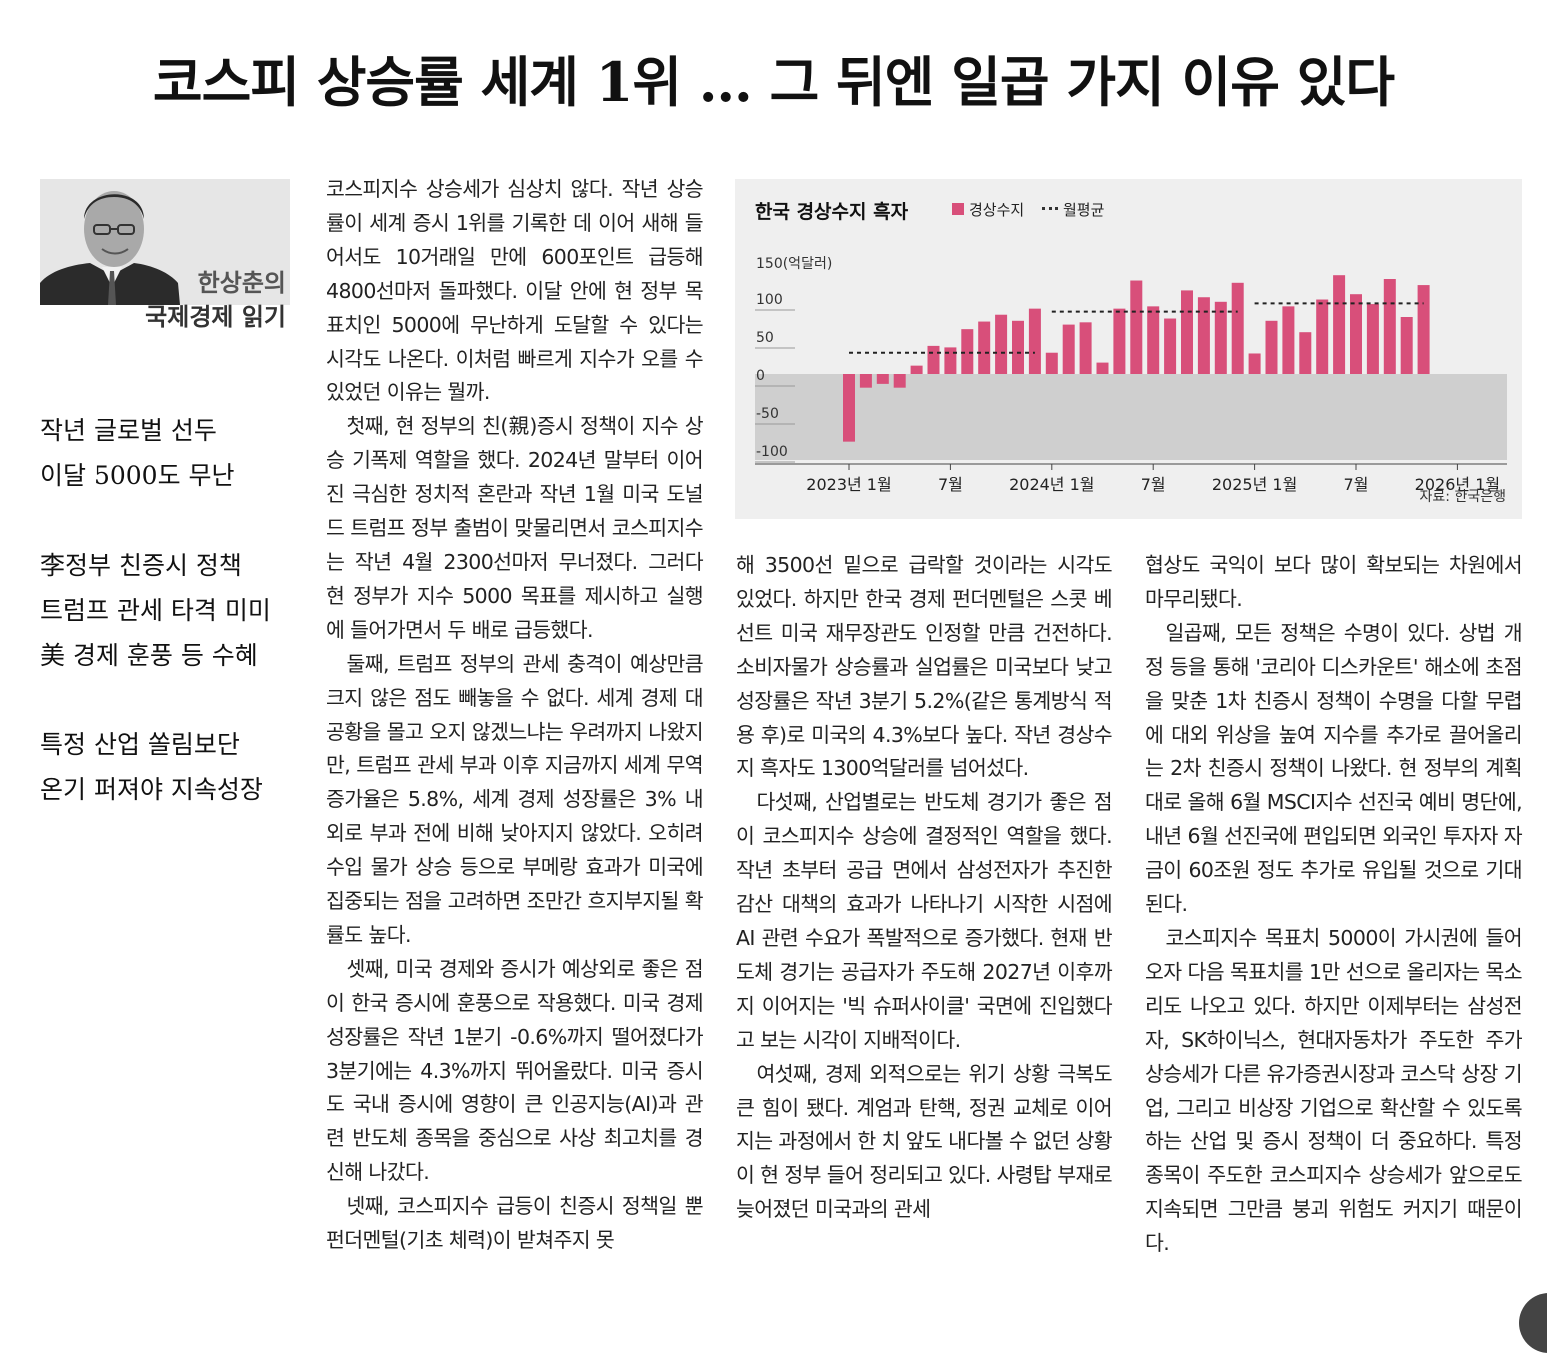  I want to click on chart-title: 한국 경상수지 흑자, so click(832, 212).